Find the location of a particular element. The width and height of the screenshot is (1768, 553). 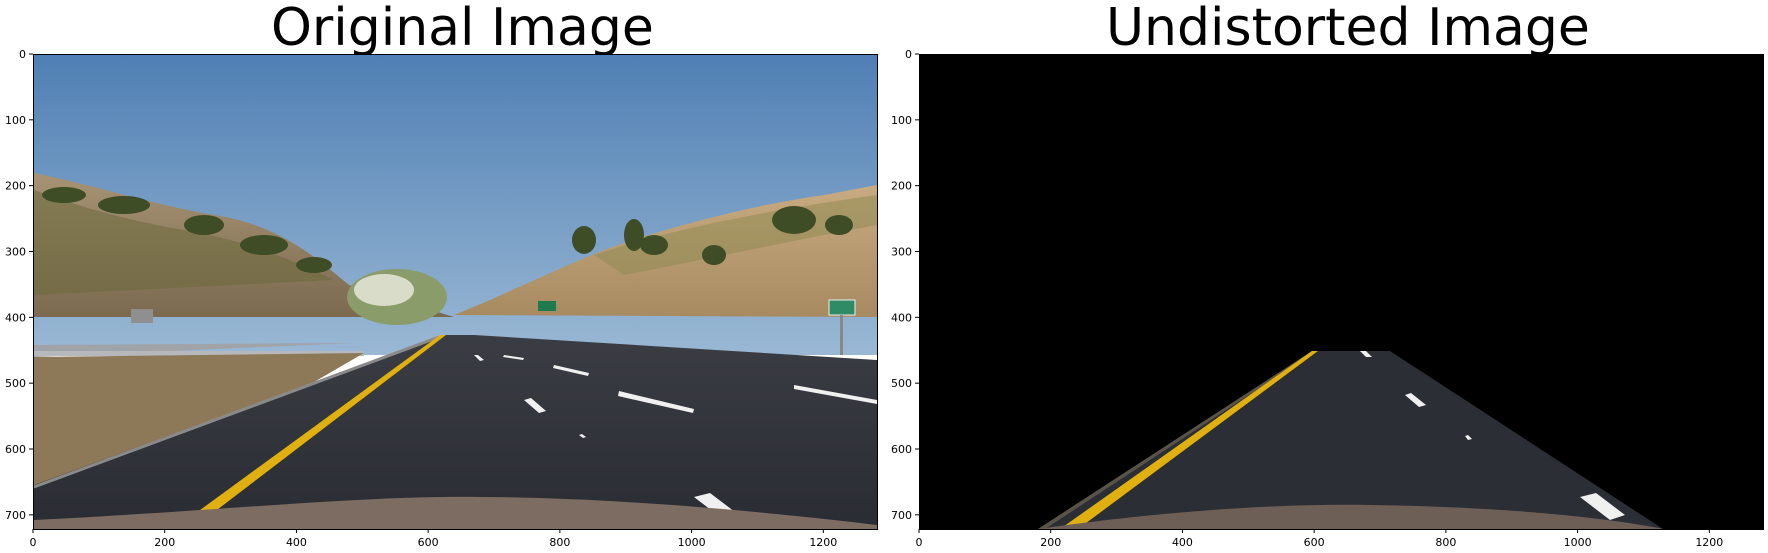

green-sign is located at coordinates (547, 306).